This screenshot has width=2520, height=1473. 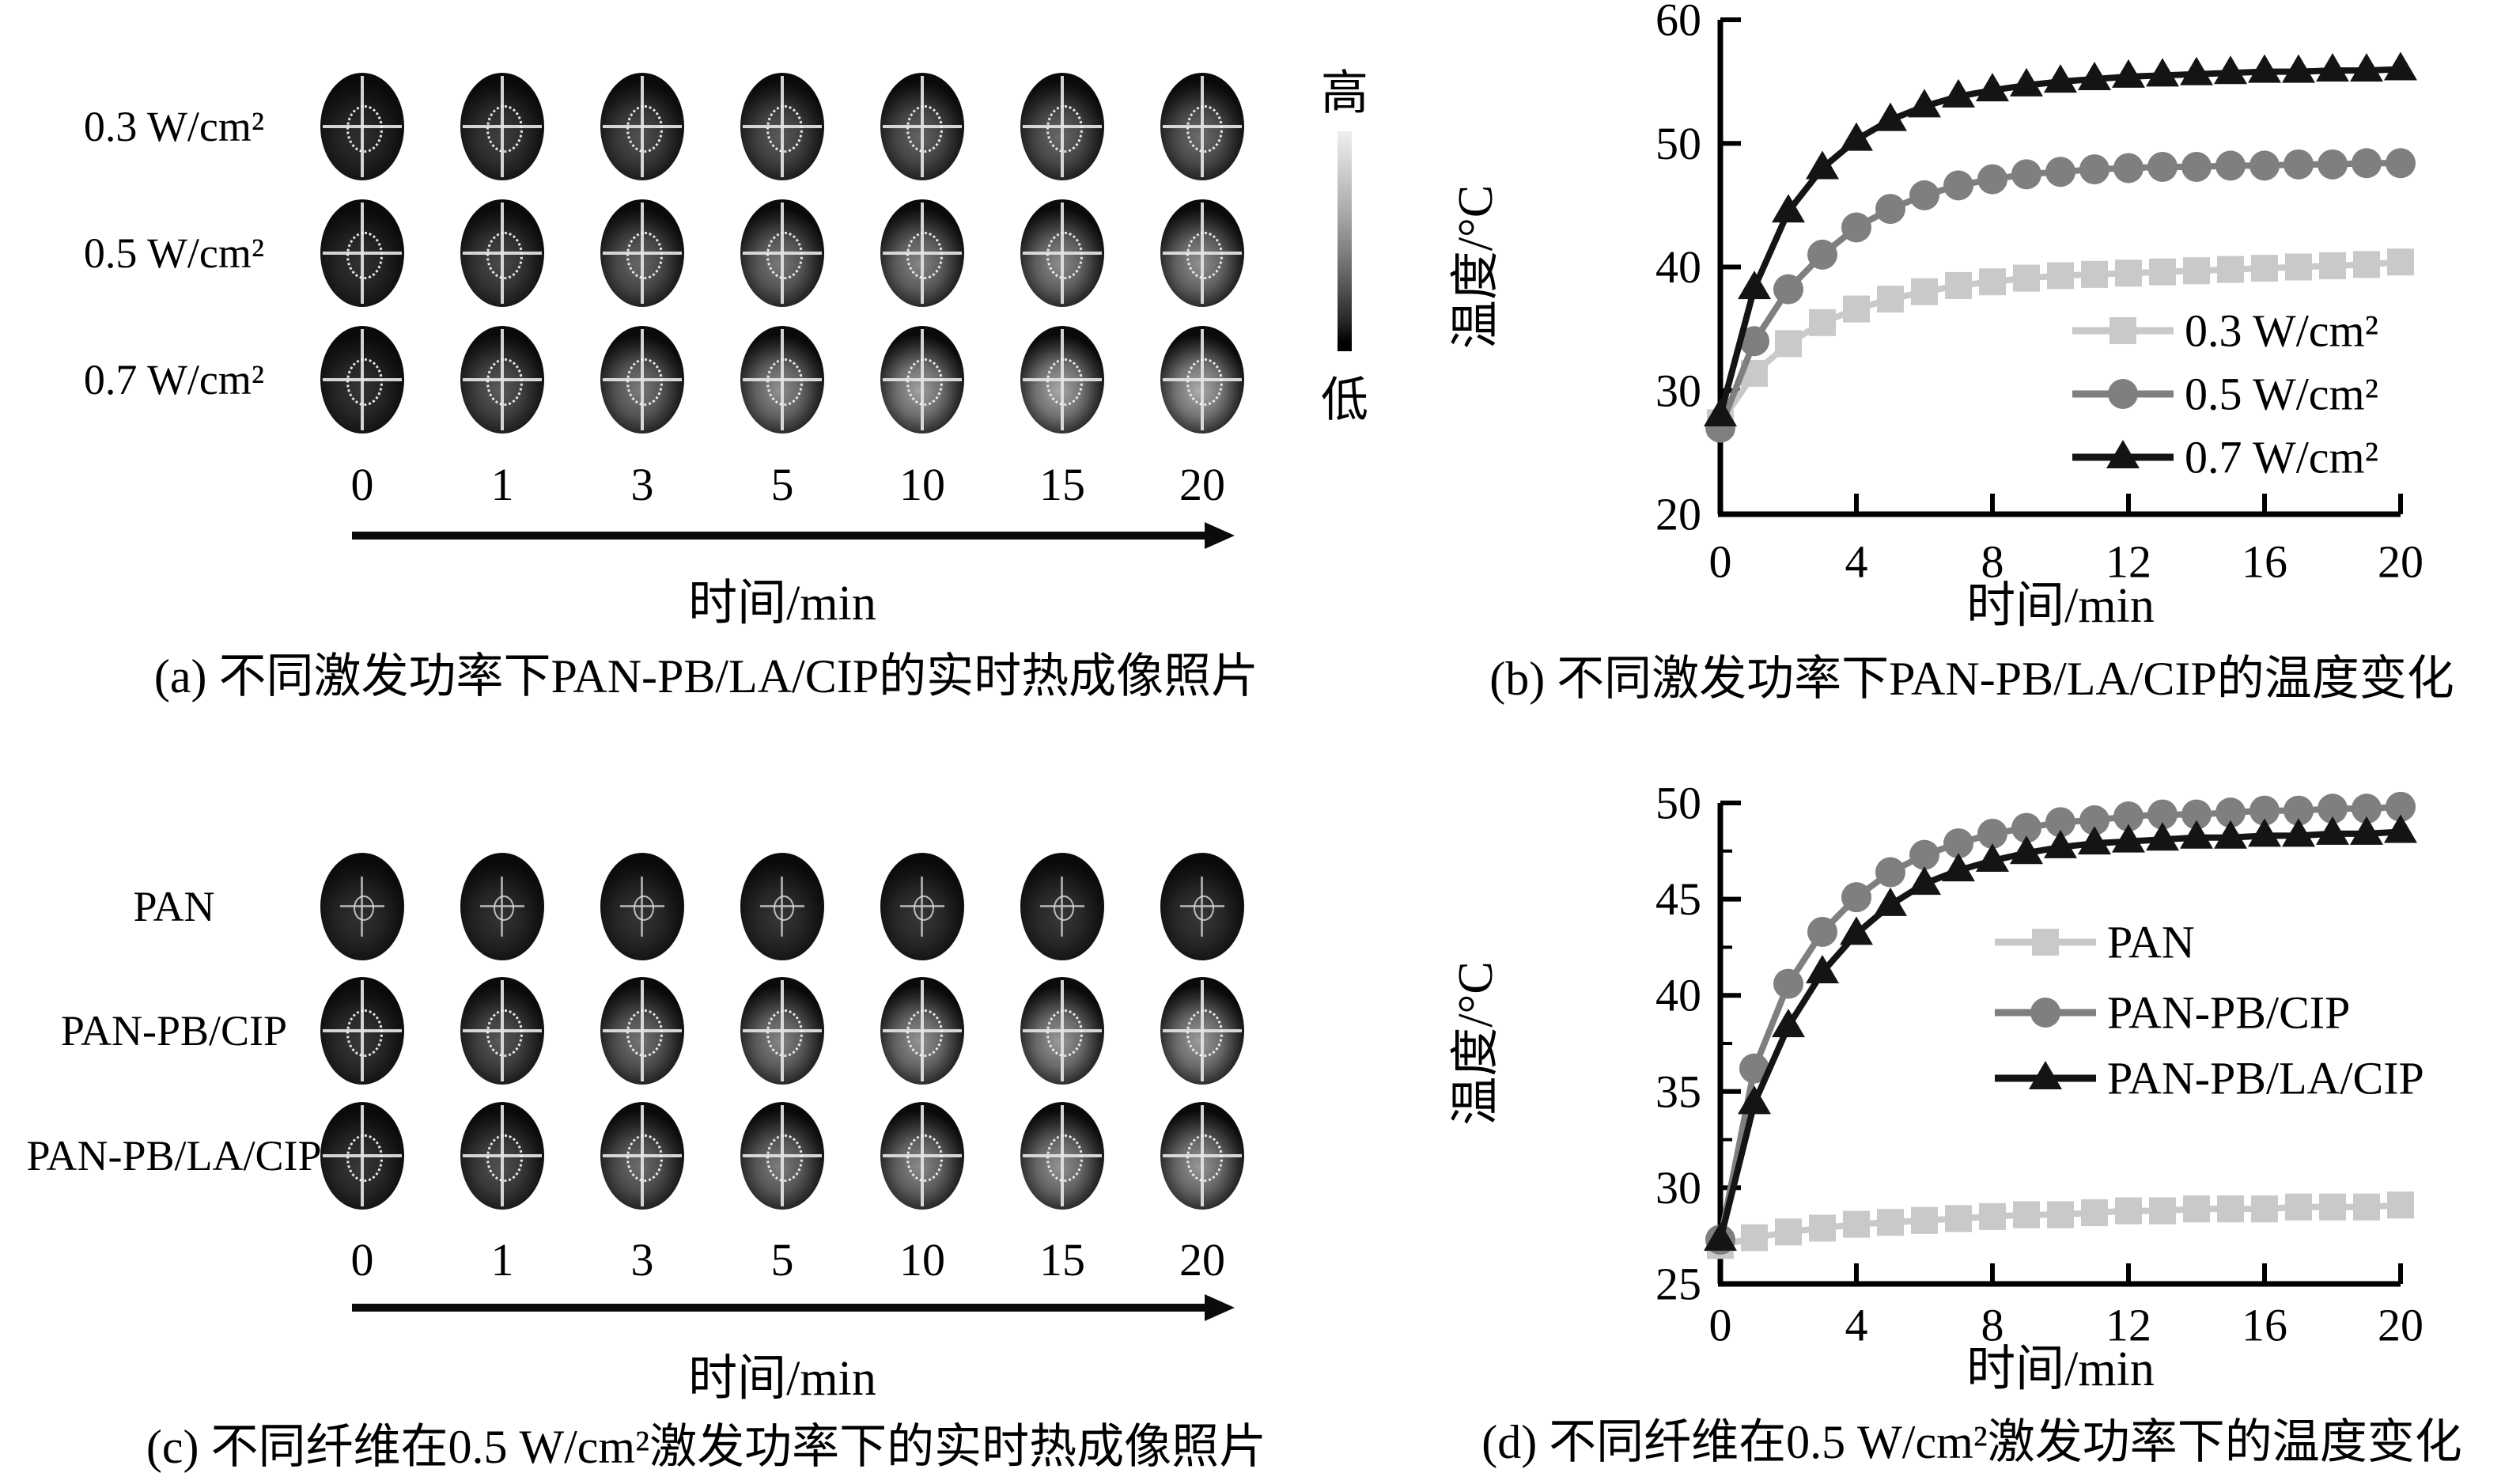 I want to click on legend-label: 0.7 W/cm², so click(x=2281, y=457).